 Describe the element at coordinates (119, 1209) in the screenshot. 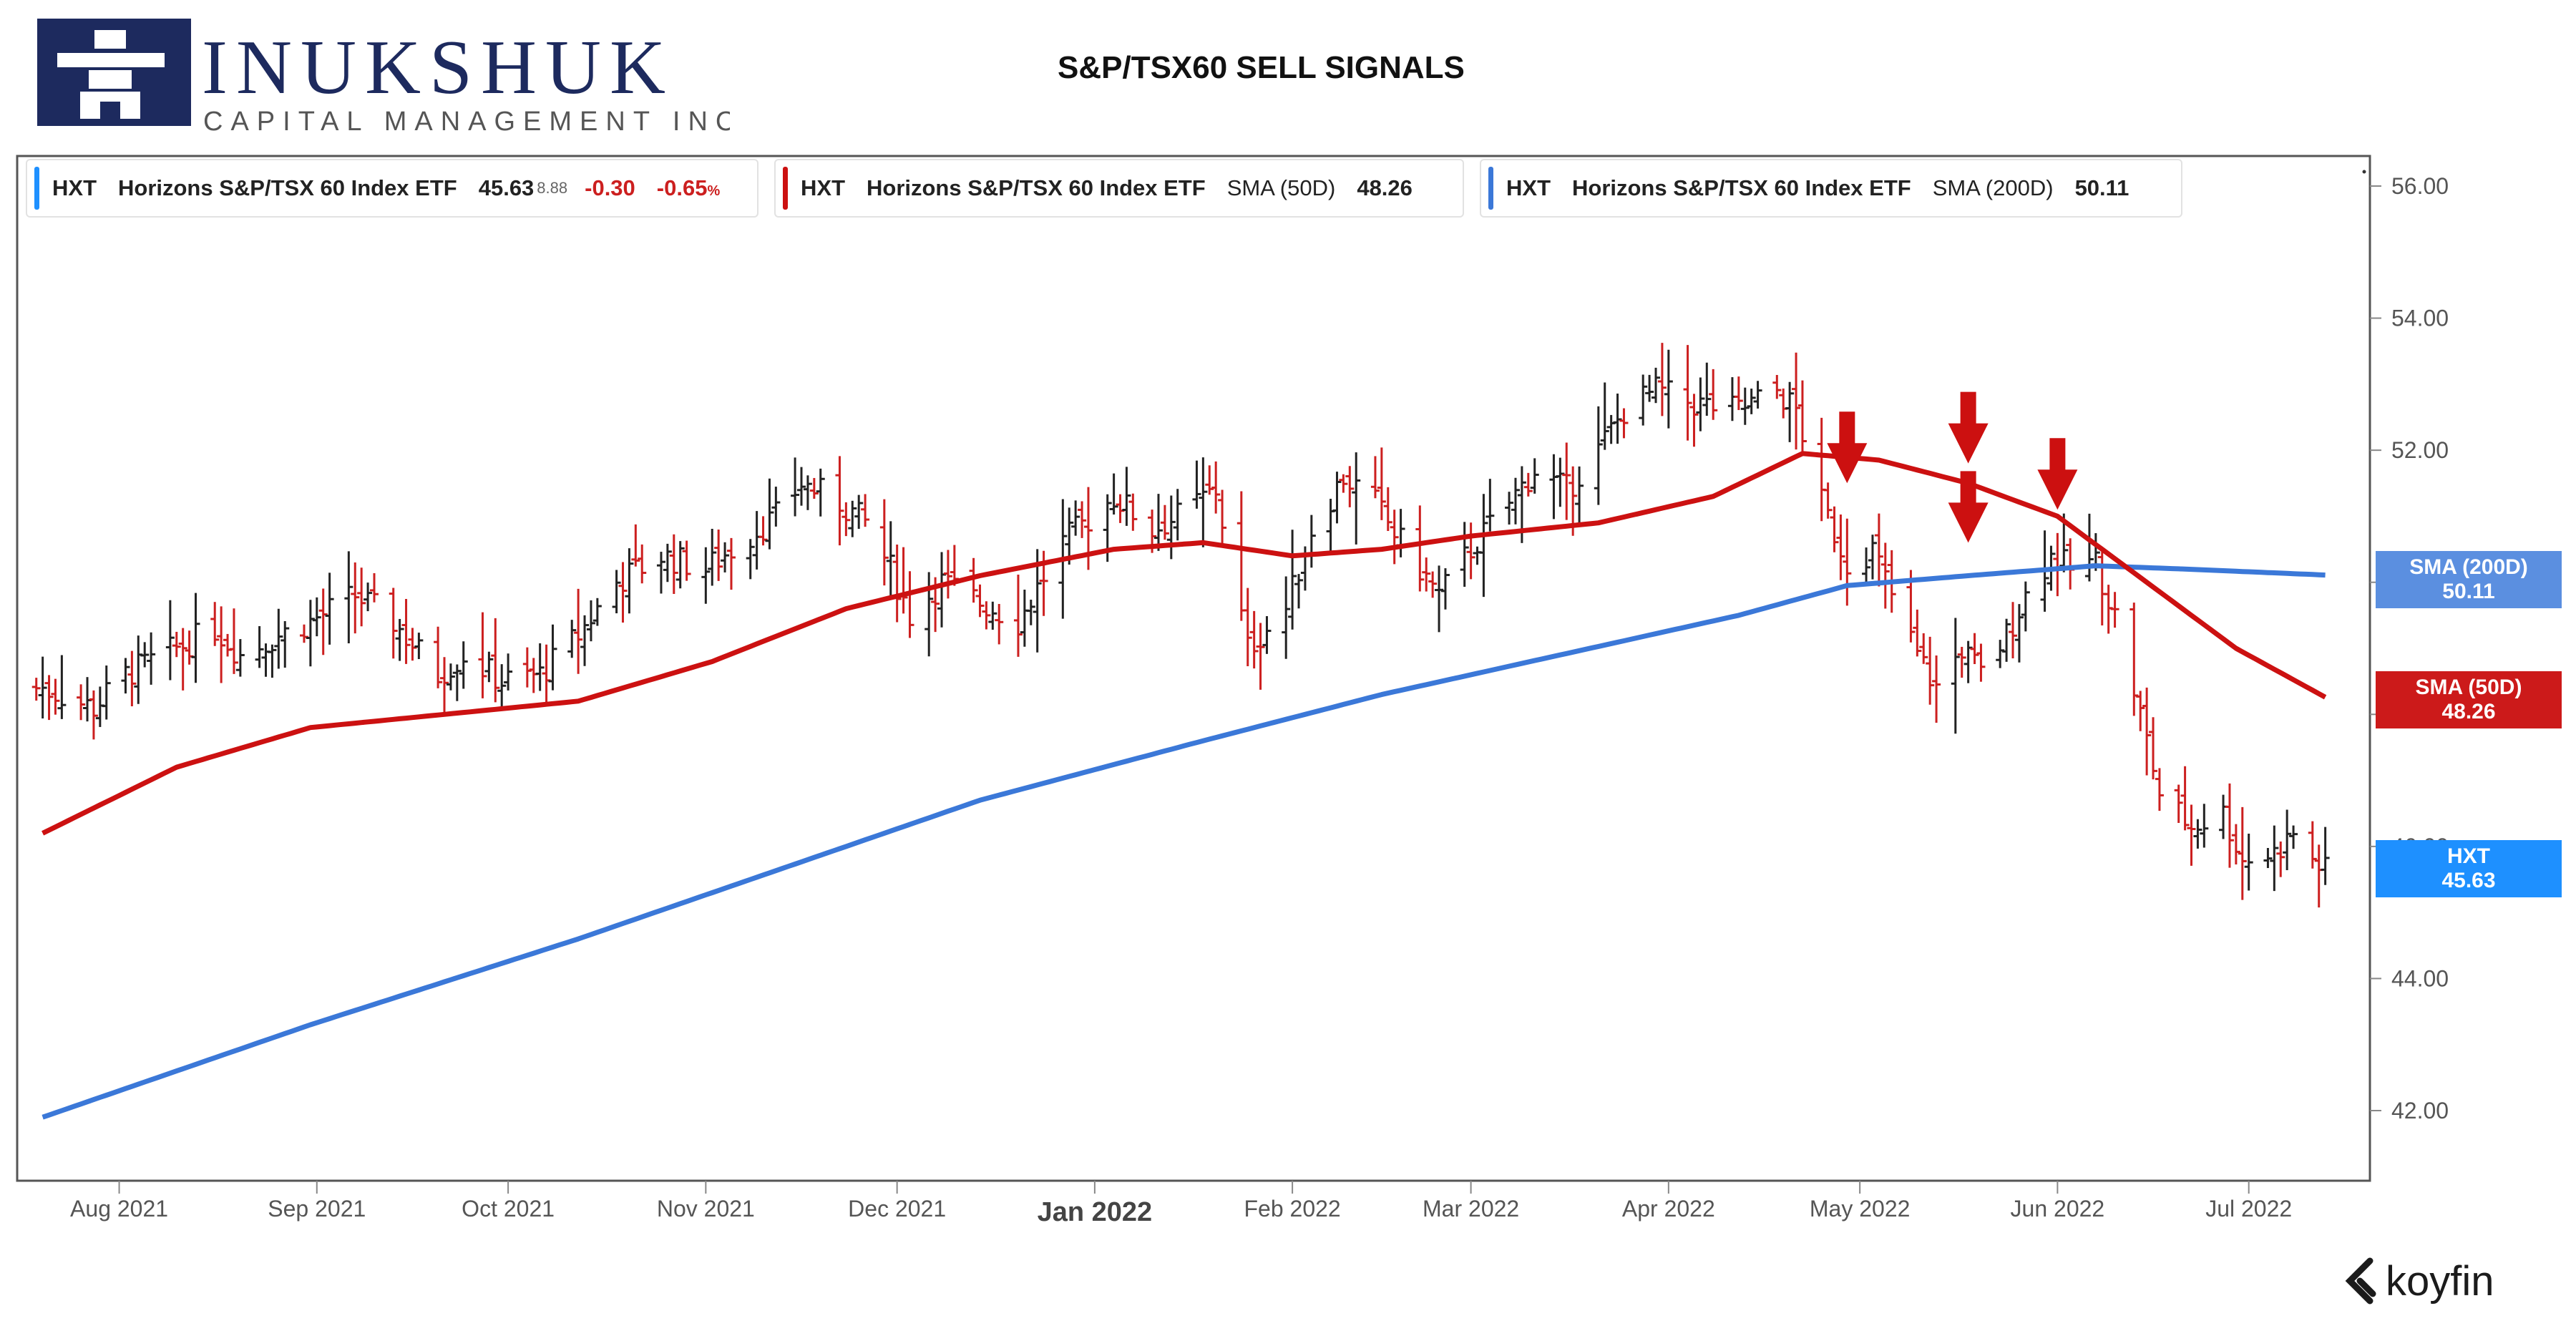

I see `x-tick-label: Aug 2021` at that location.